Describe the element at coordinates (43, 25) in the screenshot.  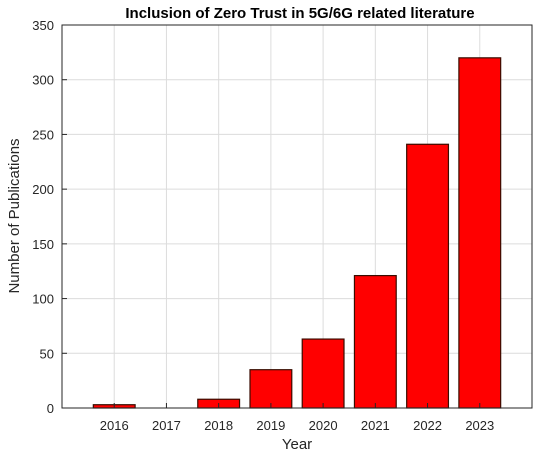
I see `y-tick-label: 350` at that location.